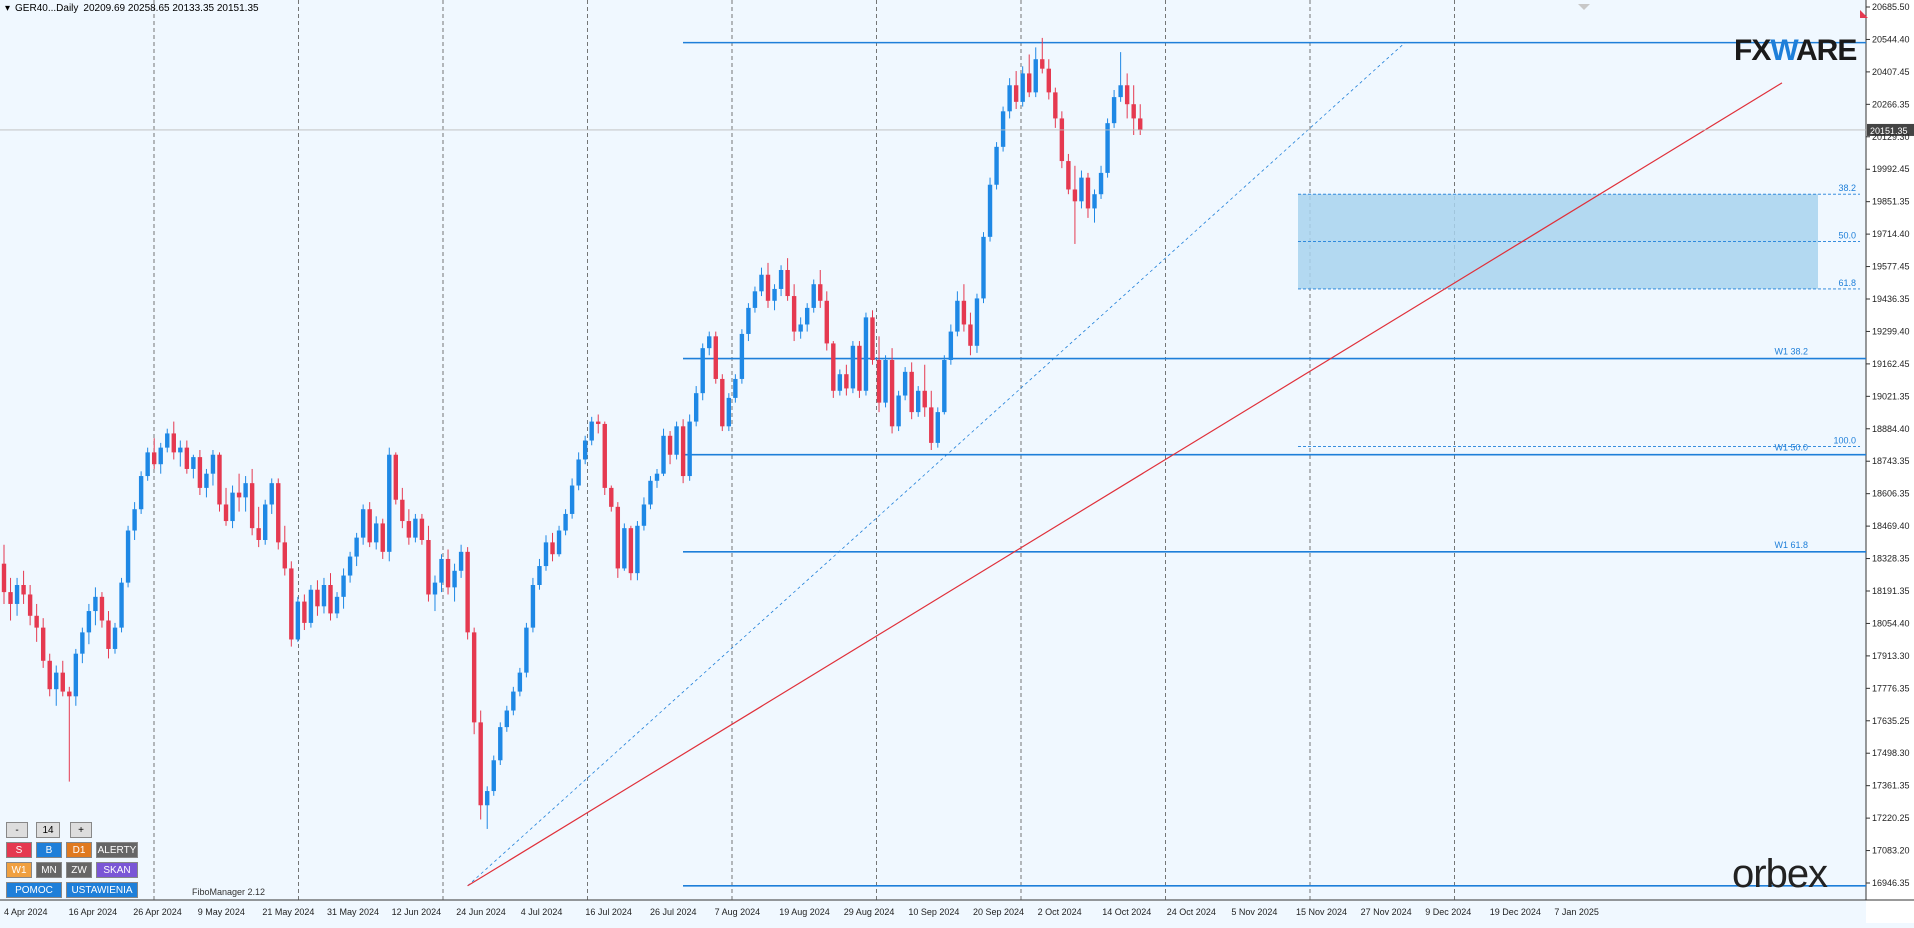  I want to click on period-decrease-button: -, so click(17, 830).